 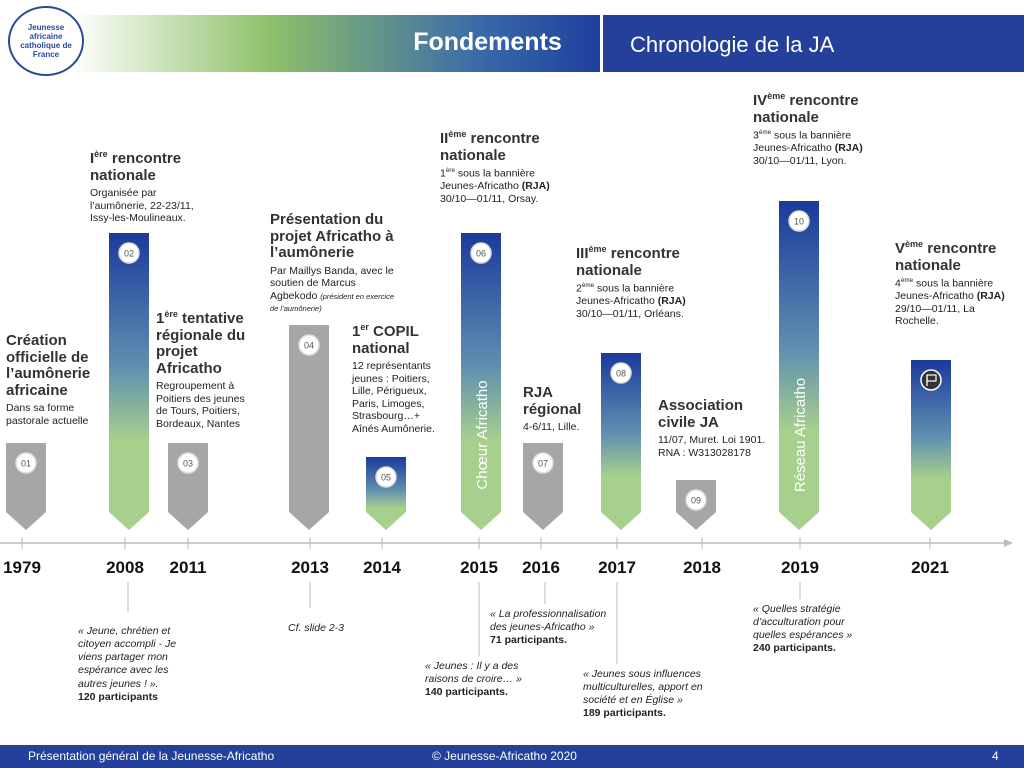 What do you see at coordinates (702, 567) in the screenshot?
I see `year-label: 2018` at bounding box center [702, 567].